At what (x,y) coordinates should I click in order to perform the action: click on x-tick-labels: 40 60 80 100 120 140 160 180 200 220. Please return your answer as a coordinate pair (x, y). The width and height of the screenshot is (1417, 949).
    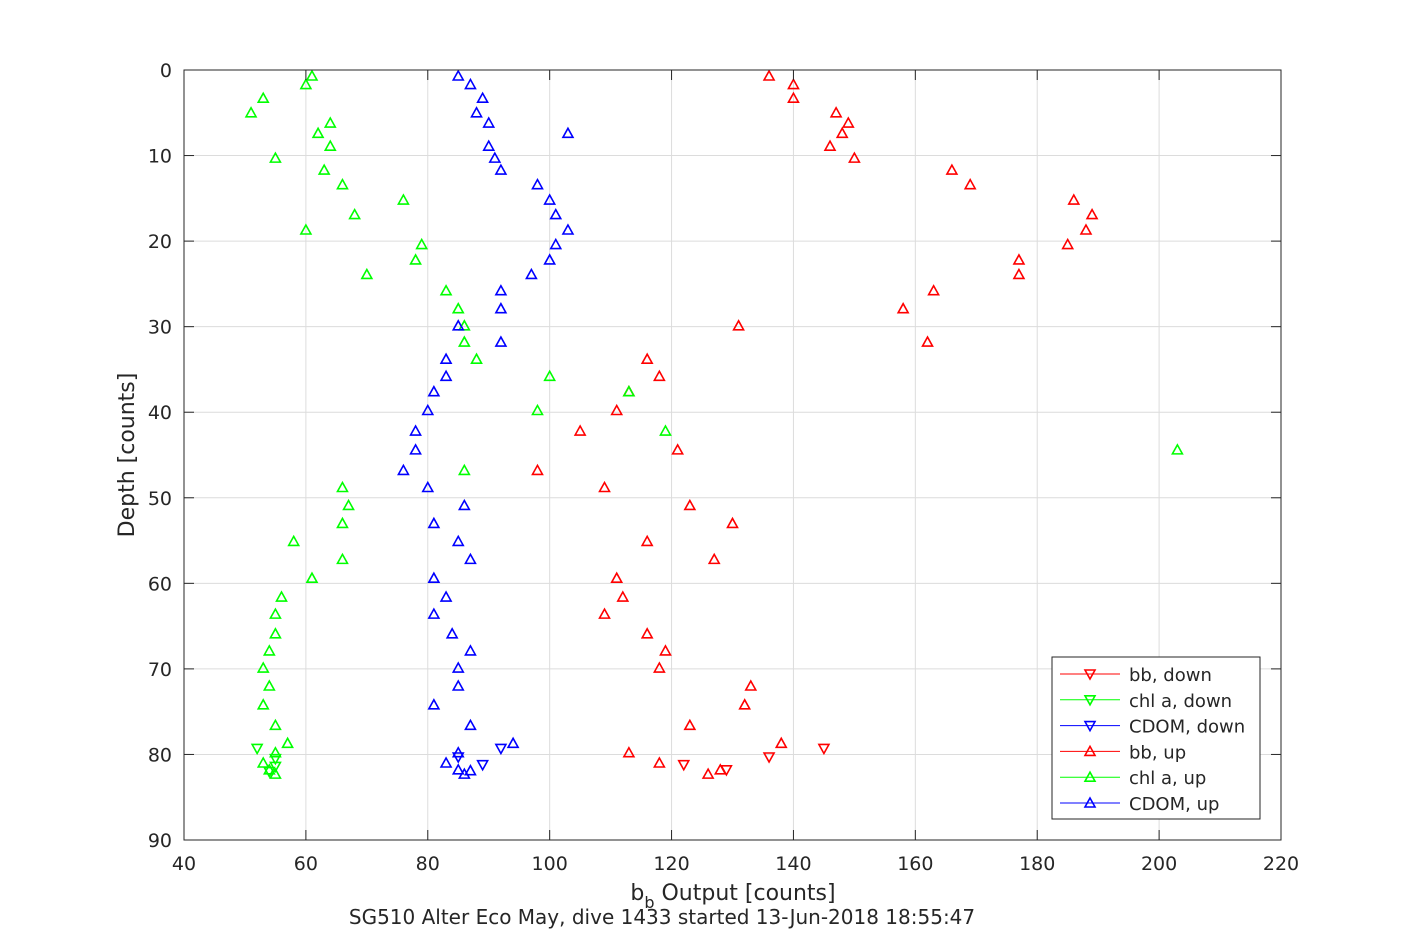
    Looking at the image, I should click on (735, 864).